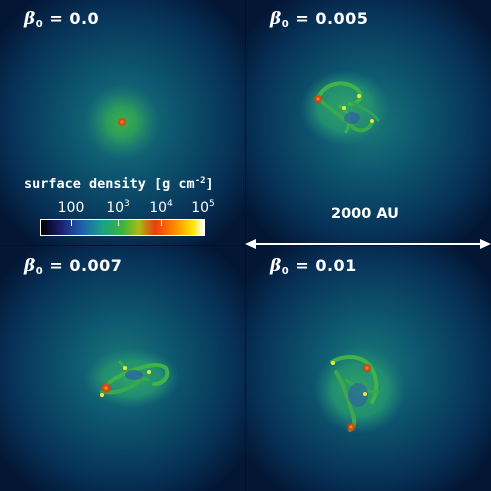  What do you see at coordinates (127, 204) in the screenshot?
I see `tick-exponent: 3` at bounding box center [127, 204].